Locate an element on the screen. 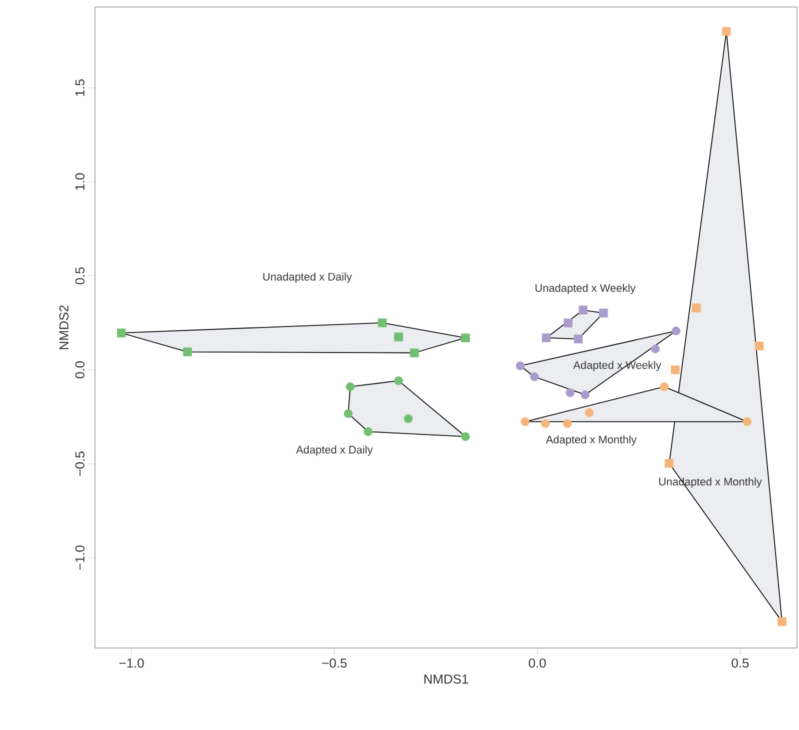  annotation: Adapted x Weekly is located at coordinates (617, 366).